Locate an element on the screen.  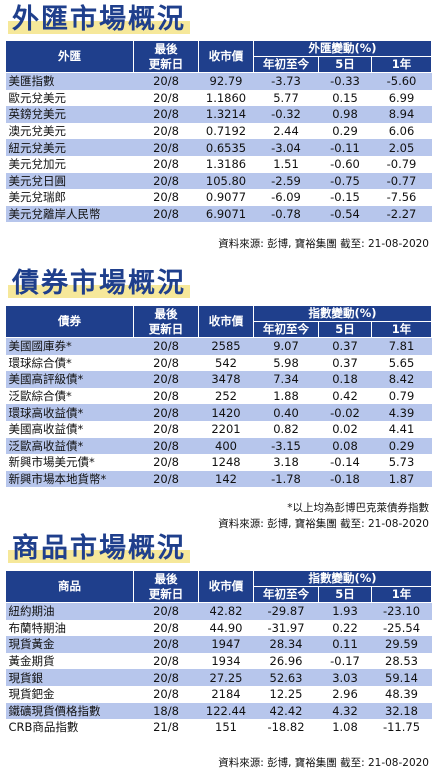
header-change: 外匯變動(%) is located at coordinates (342, 48).